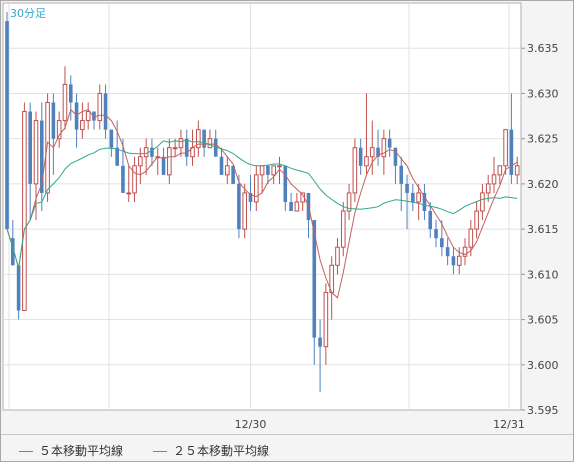 The height and width of the screenshot is (462, 574). Describe the element at coordinates (251, 424) in the screenshot. I see `x-tick-label: 12/30` at that location.